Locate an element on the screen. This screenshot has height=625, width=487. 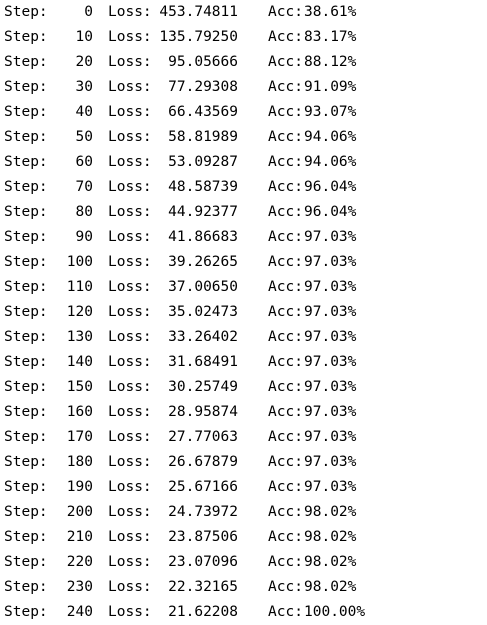
acc-value: 88.12% is located at coordinates (330, 62).